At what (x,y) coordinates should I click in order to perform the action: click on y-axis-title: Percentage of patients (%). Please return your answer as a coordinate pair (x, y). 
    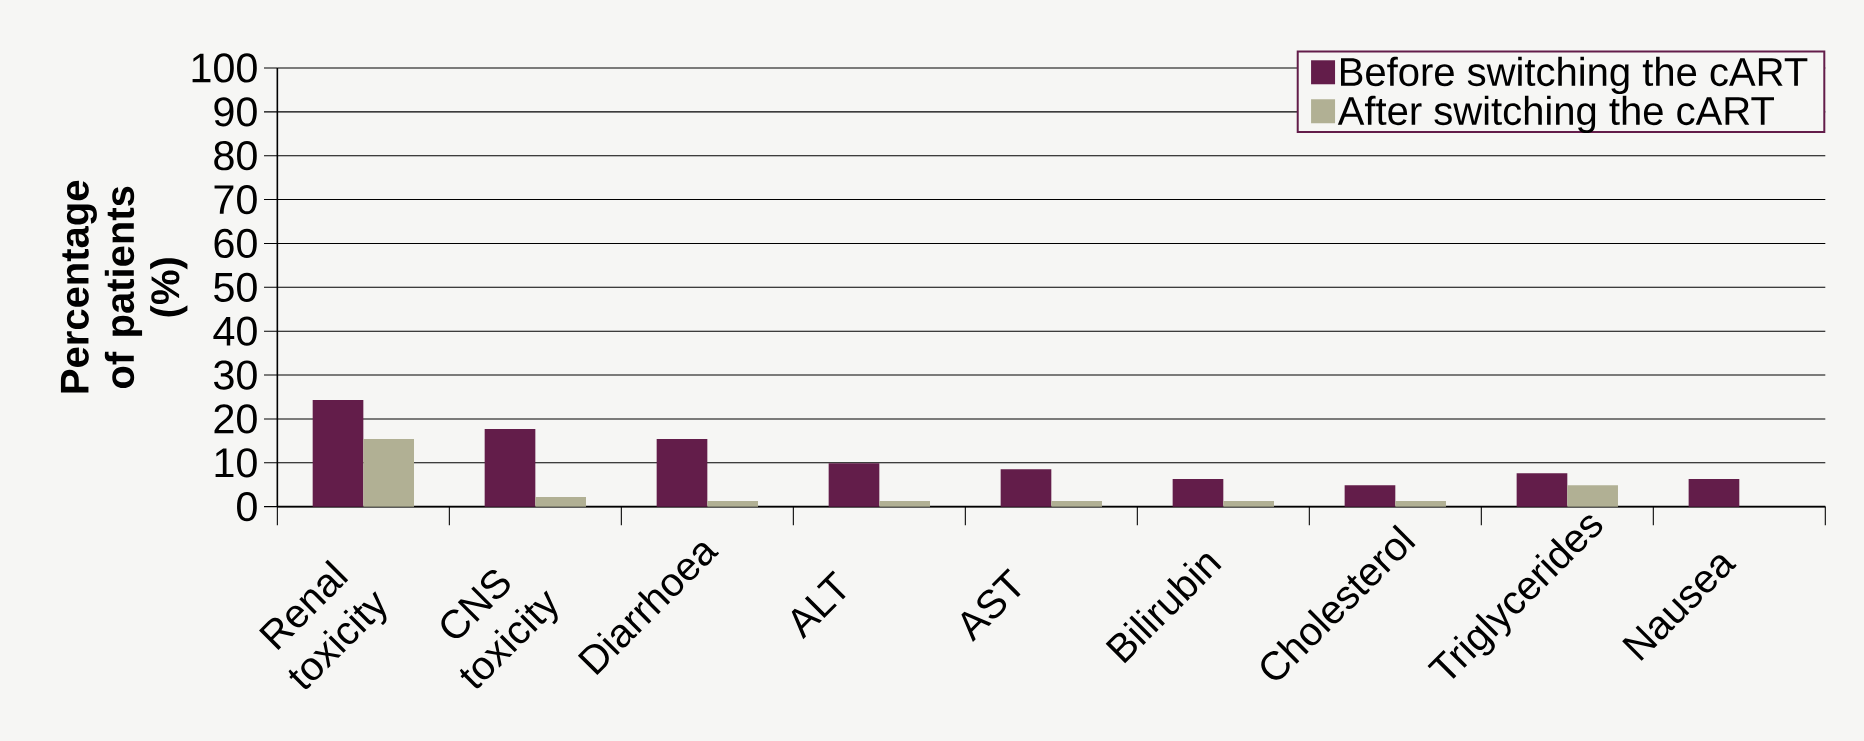
    Looking at the image, I should click on (124, 286).